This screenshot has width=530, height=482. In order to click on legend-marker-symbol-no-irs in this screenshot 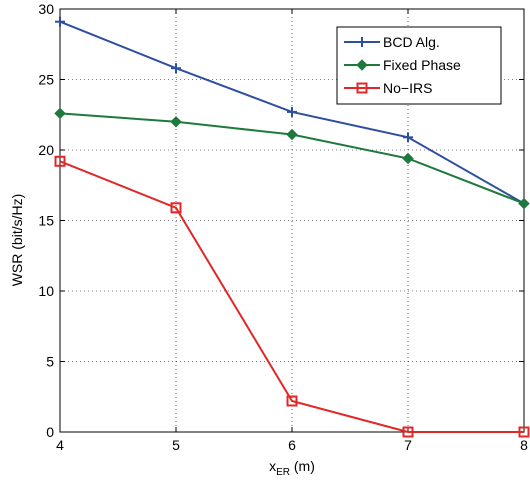, I will do `click(362, 88)`.